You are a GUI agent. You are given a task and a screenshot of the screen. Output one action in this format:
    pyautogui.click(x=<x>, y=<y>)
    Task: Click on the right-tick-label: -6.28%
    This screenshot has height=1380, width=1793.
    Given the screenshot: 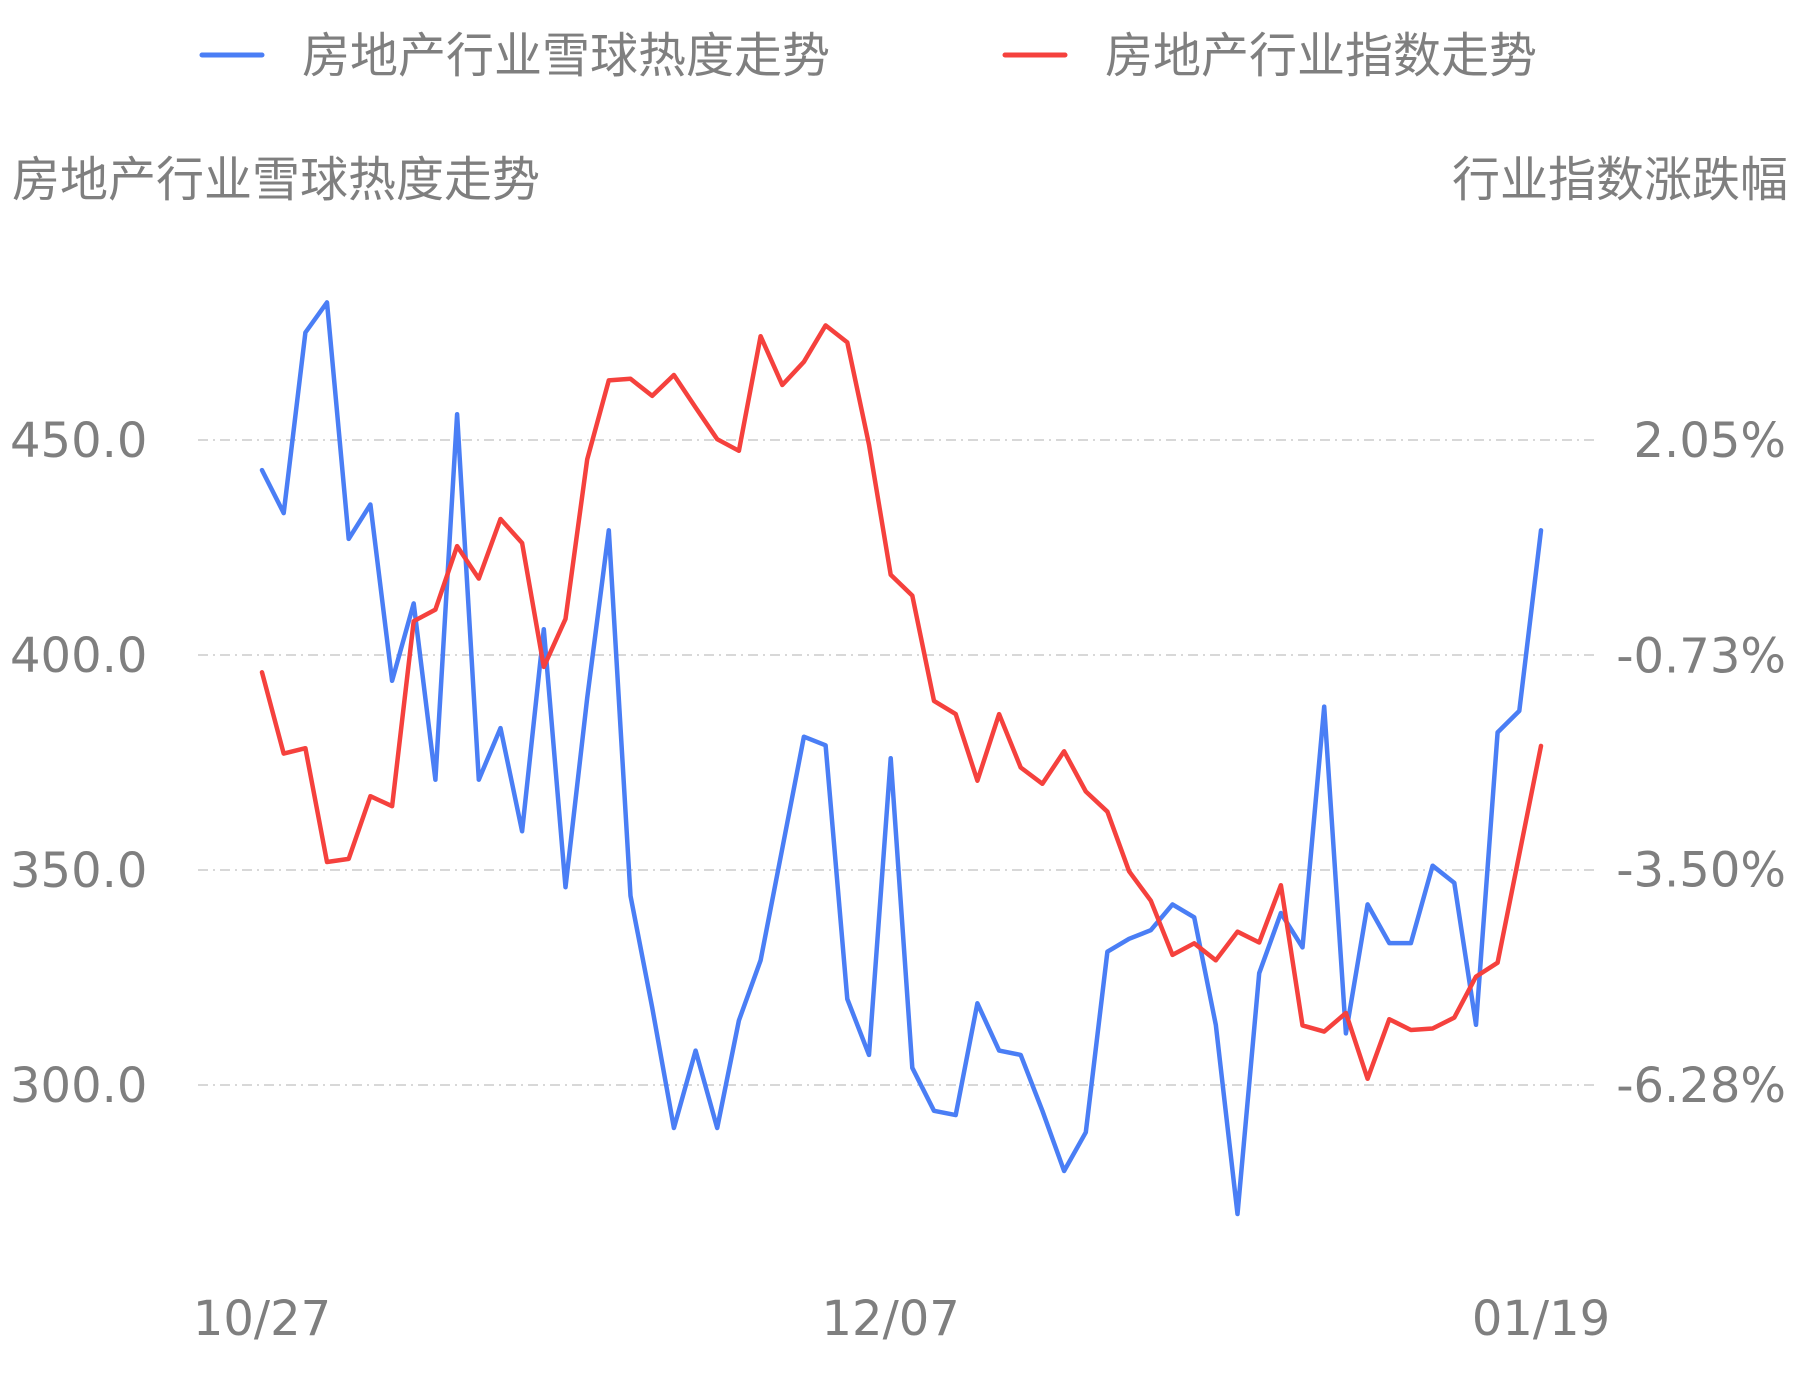 What is the action you would take?
    pyautogui.click(x=1701, y=1086)
    